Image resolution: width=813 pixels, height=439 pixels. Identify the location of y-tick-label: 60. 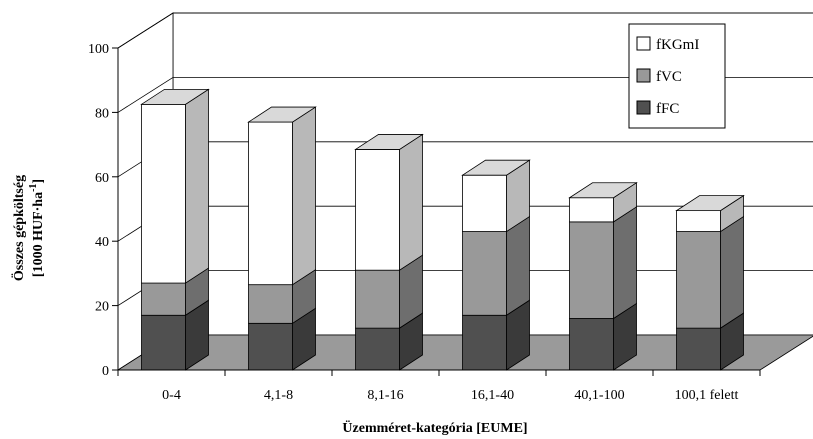
(102, 178).